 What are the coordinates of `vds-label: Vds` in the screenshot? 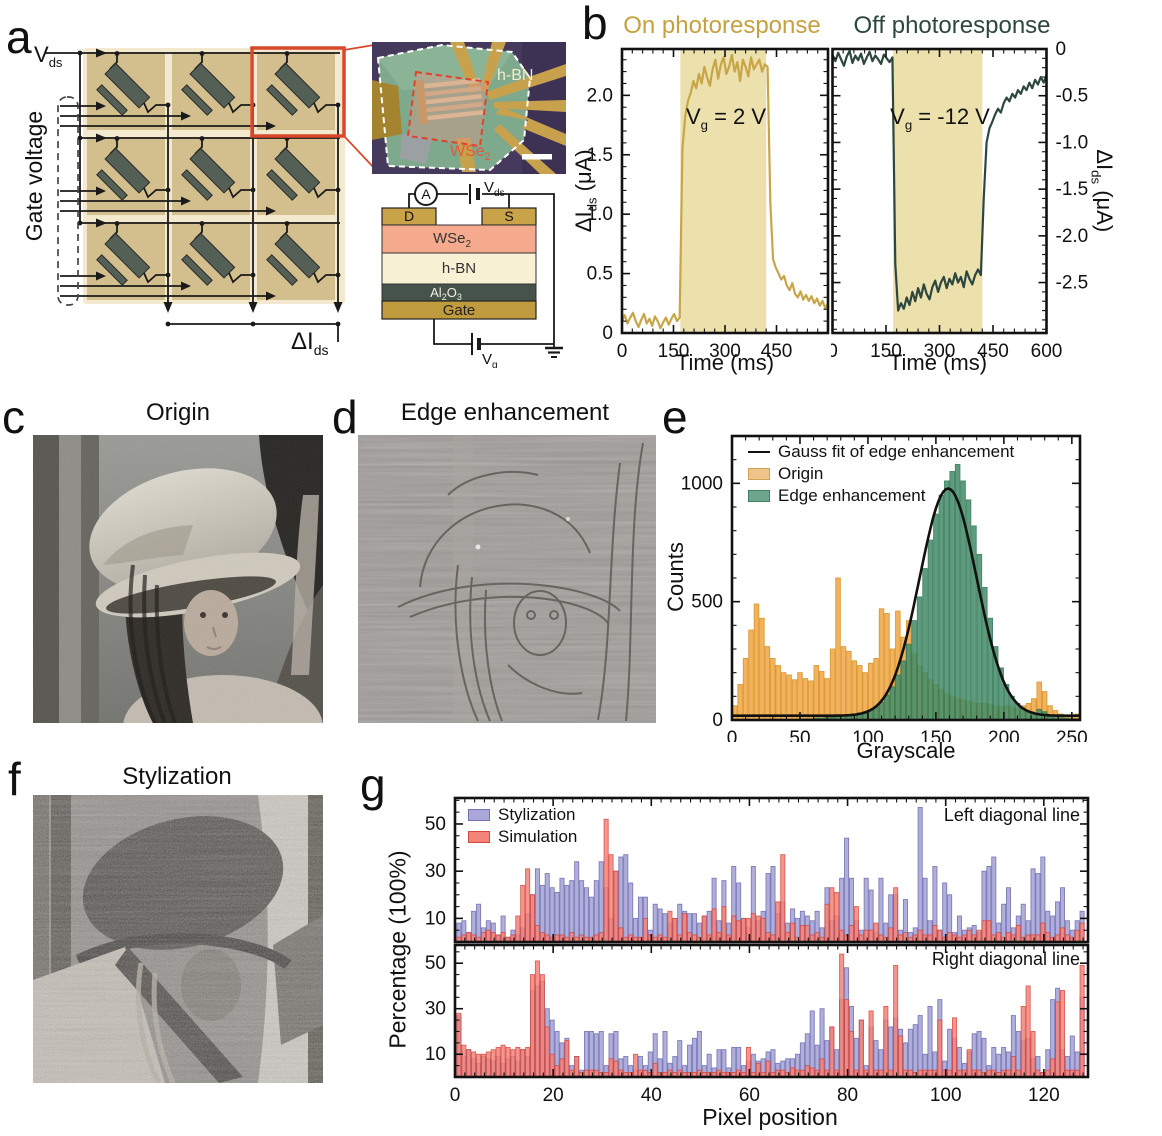 It's located at (48, 56).